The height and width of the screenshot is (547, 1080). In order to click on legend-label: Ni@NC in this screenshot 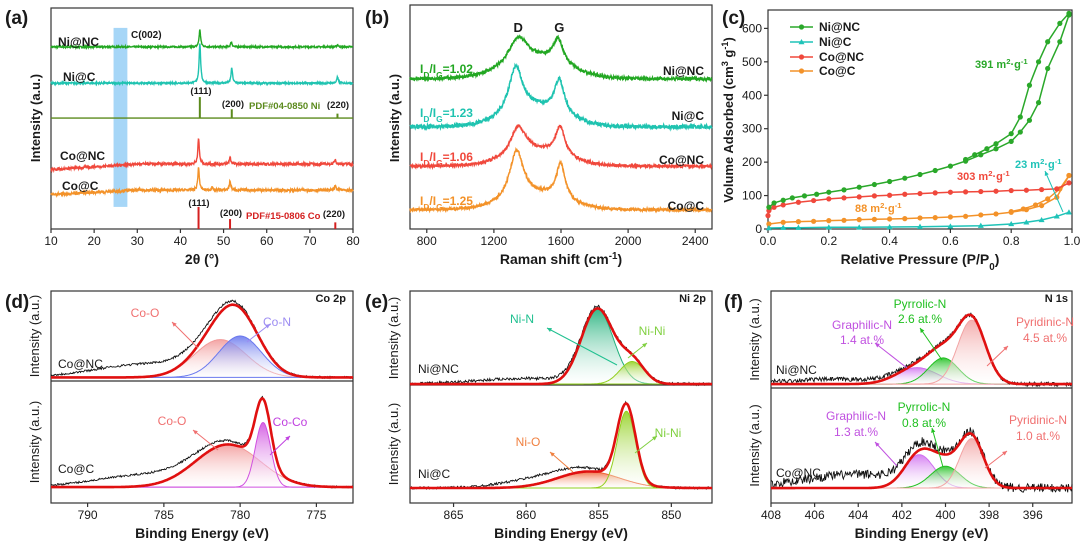, I will do `click(839, 27)`.